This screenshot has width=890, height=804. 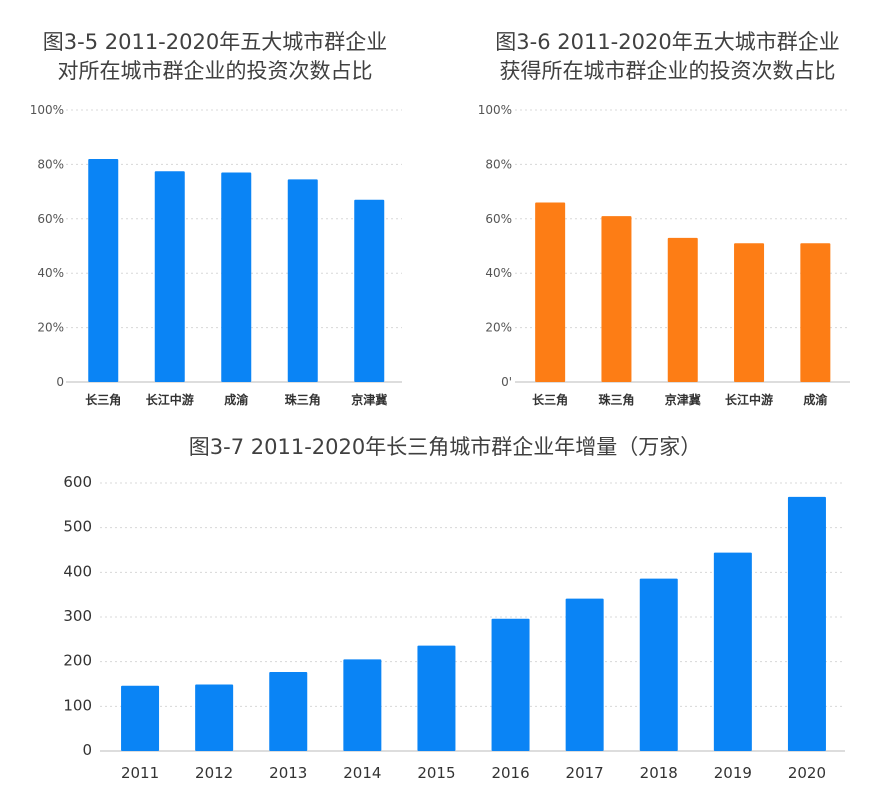 I want to click on chart1-category-label: 长江中游, so click(x=170, y=399).